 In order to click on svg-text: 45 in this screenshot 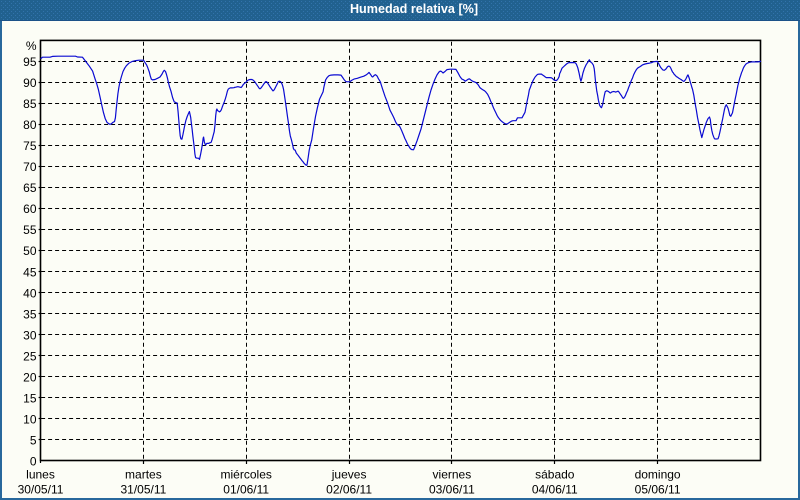, I will do `click(30, 272)`.